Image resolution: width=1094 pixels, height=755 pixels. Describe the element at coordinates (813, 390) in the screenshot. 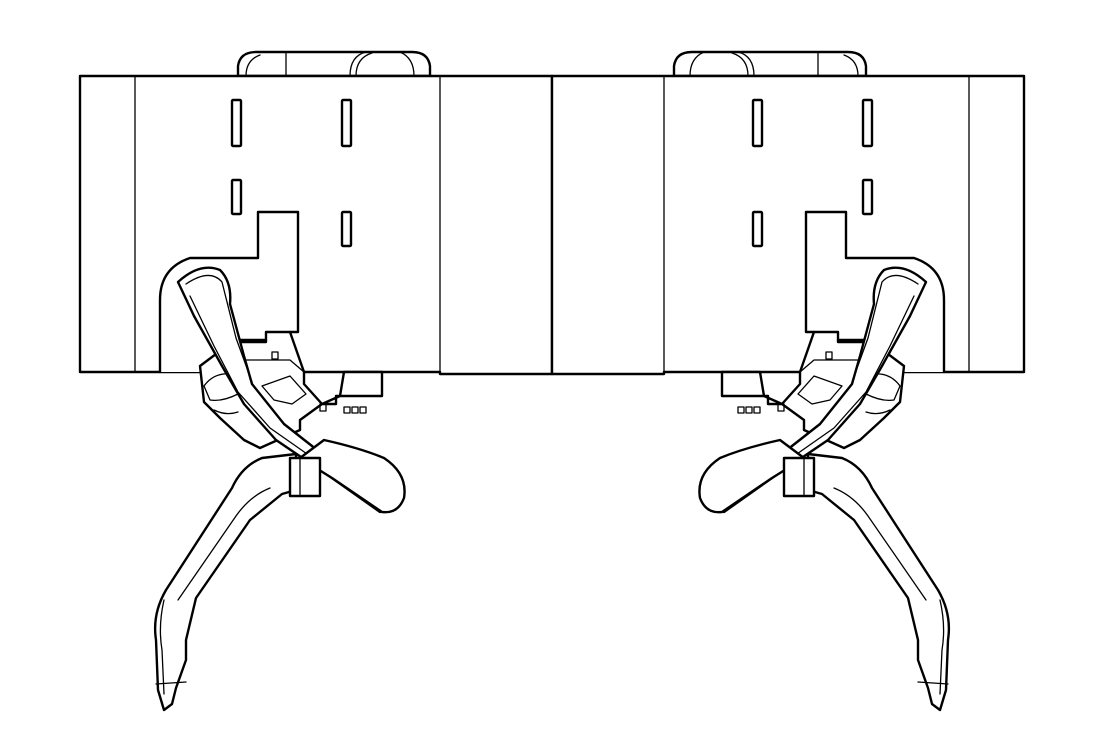

I see `latch-lever-right` at that location.